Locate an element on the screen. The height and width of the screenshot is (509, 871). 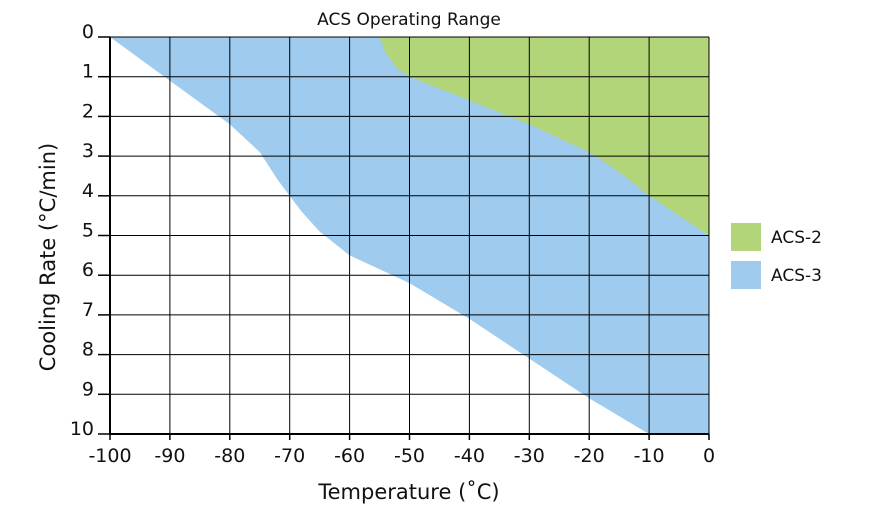
x-tick-label: -100 is located at coordinates (109, 456).